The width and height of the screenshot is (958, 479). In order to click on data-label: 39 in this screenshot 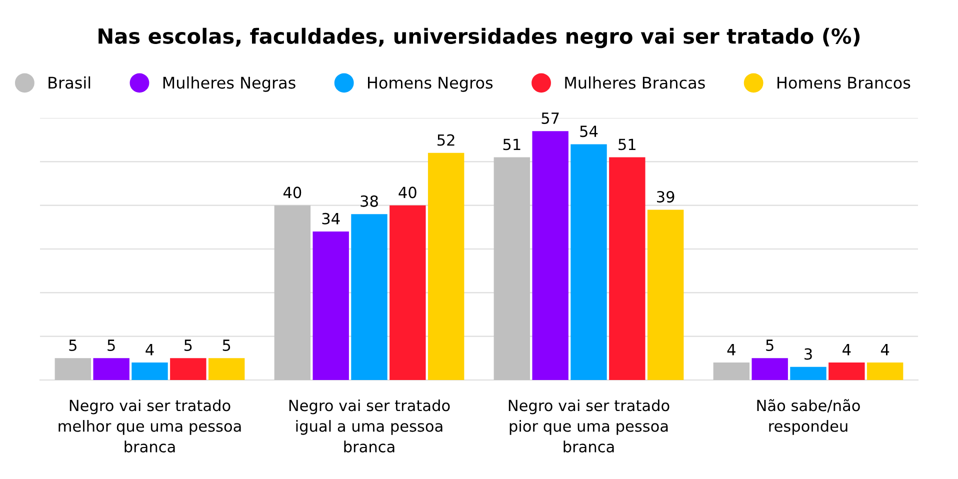, I will do `click(665, 197)`.